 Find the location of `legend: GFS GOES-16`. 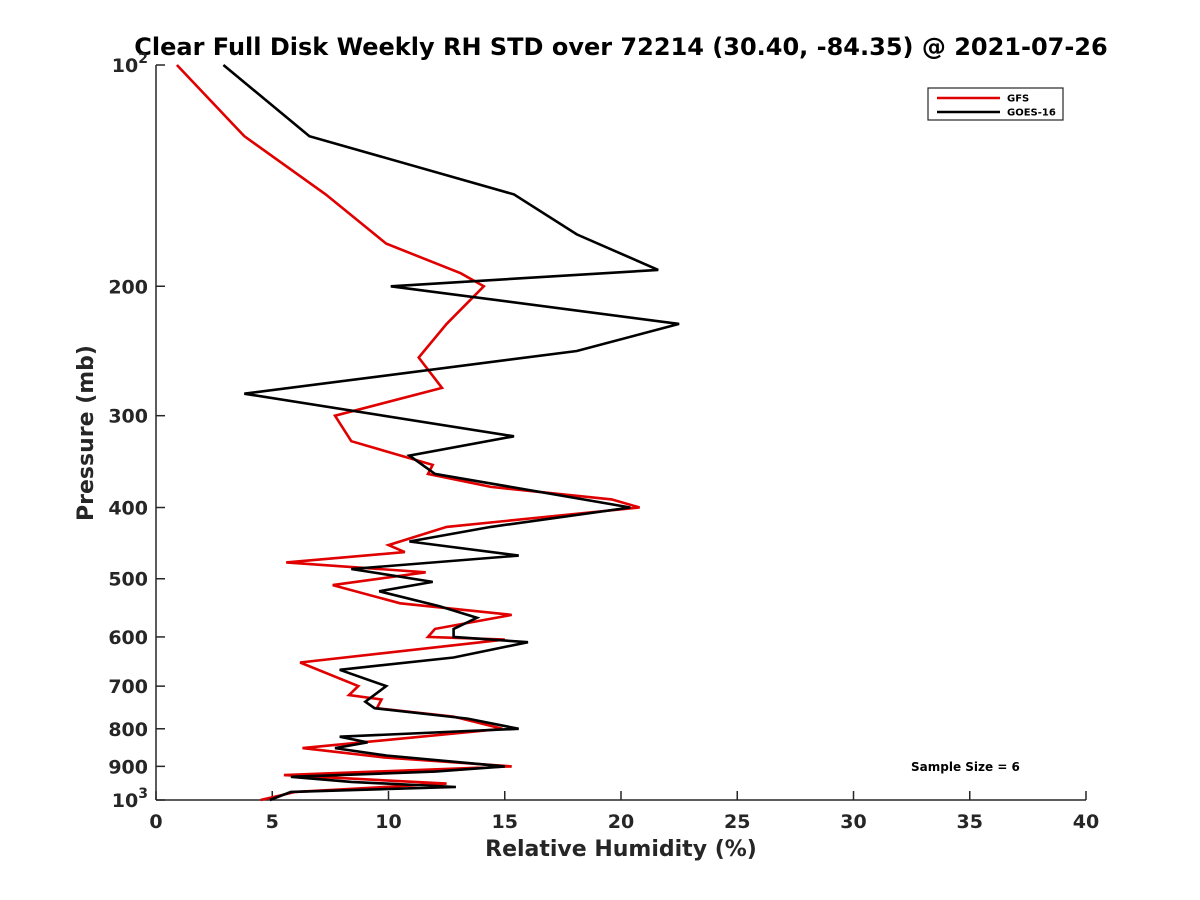

legend: GFS GOES-16 is located at coordinates (995, 104).